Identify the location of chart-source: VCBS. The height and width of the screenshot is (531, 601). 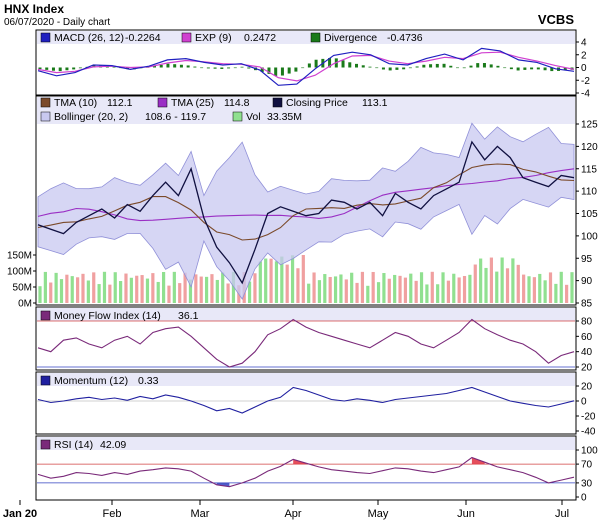
(556, 19).